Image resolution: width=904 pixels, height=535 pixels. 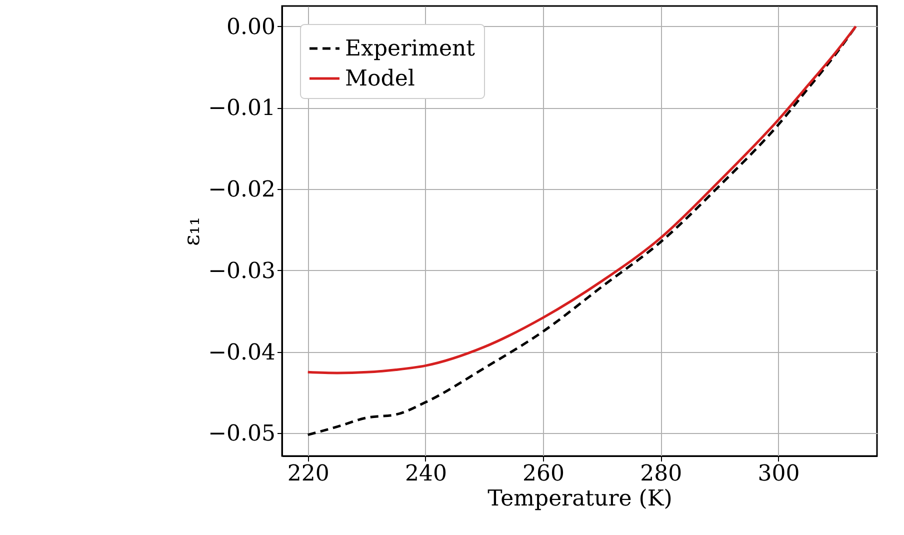 I want to click on y-tick-label: −0.02, so click(x=242, y=190).